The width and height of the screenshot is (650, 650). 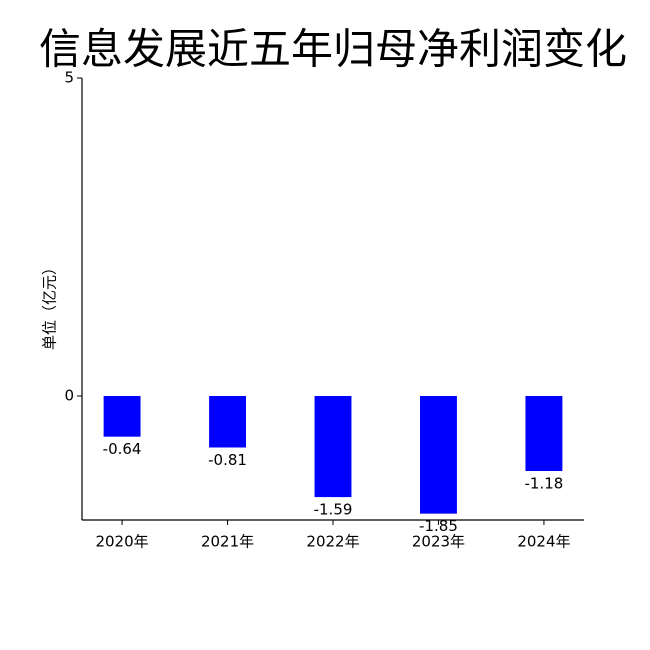 What do you see at coordinates (69, 395) in the screenshot?
I see `y-tick-label: 0` at bounding box center [69, 395].